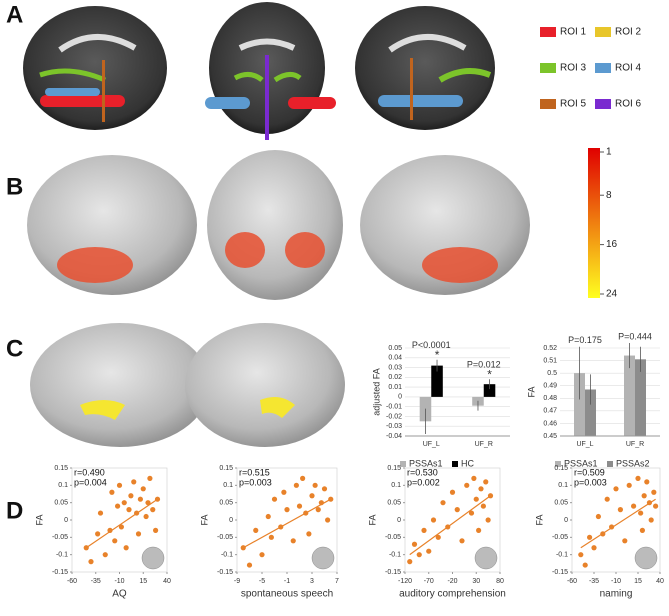 The height and width of the screenshot is (616, 669). I want to click on stat-label: p=0.004, so click(90, 482).